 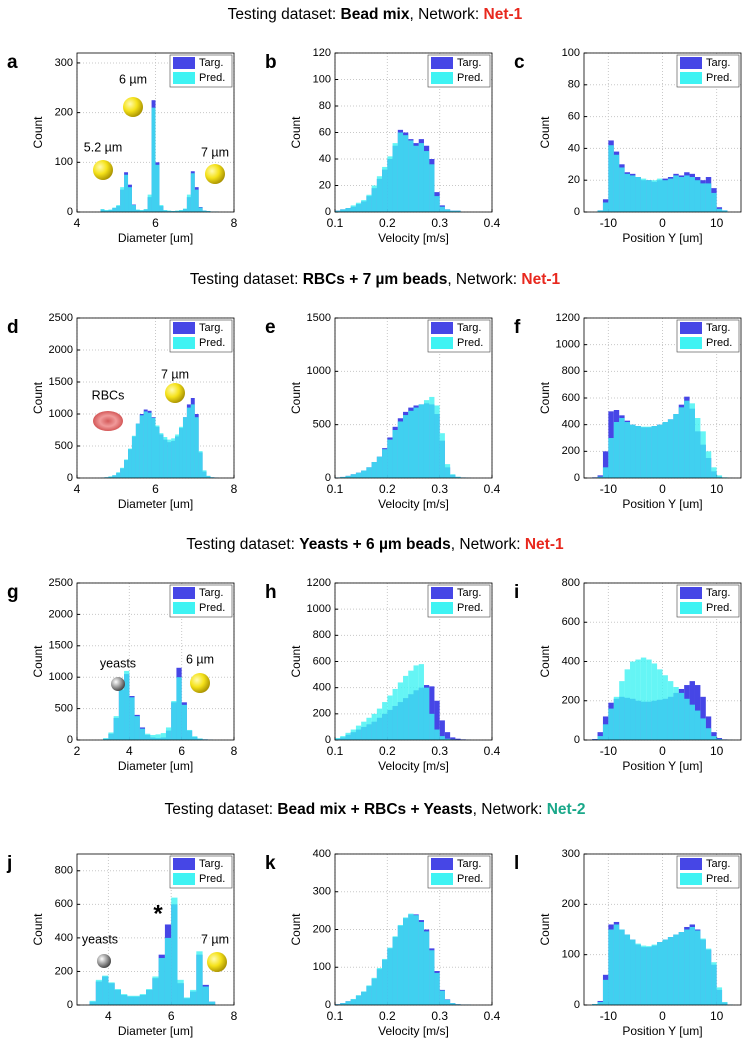 I want to click on y-tick-label: 2500, so click(x=61, y=583).